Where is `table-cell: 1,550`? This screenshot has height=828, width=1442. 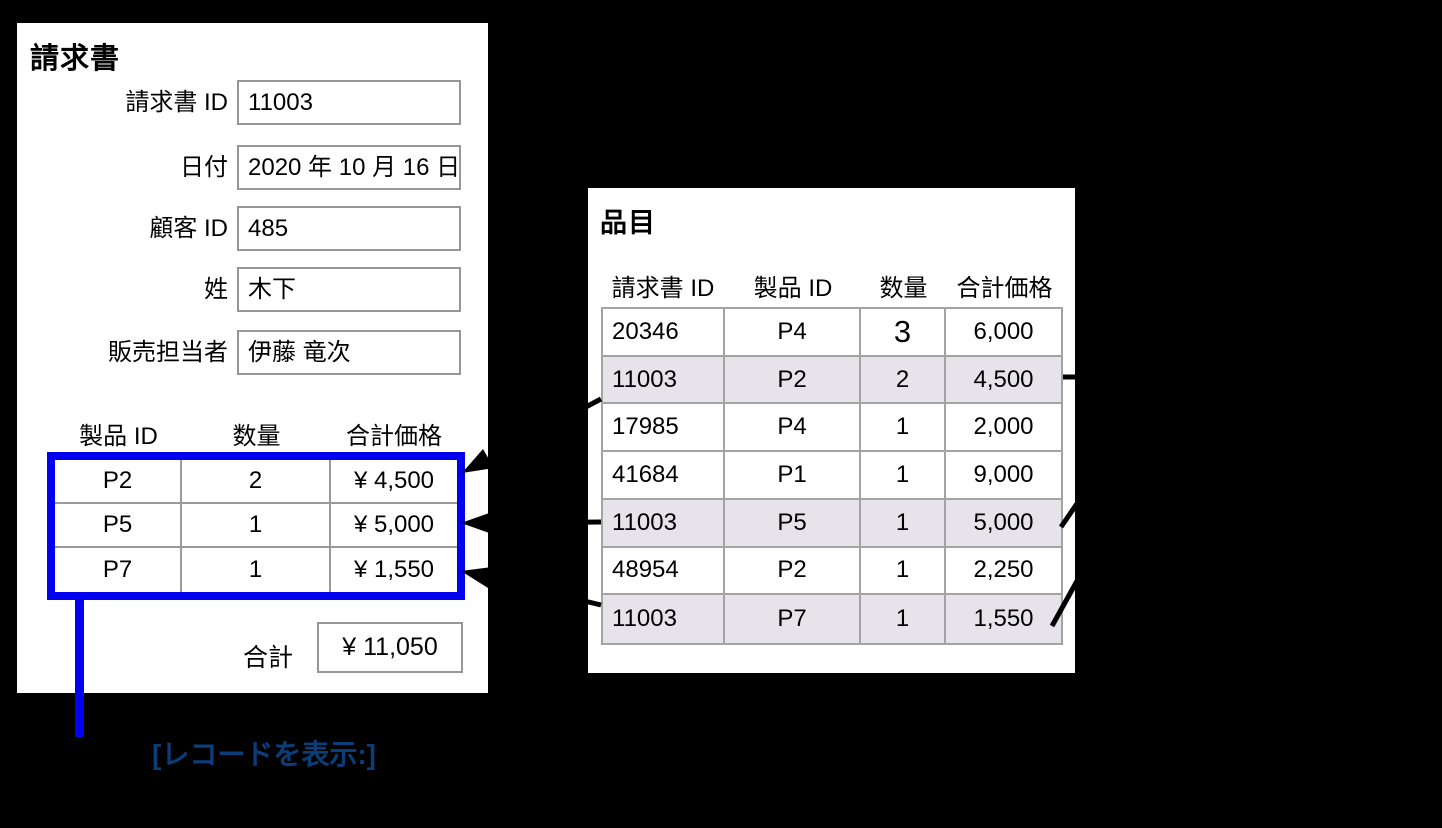 table-cell: 1,550 is located at coordinates (1003, 619).